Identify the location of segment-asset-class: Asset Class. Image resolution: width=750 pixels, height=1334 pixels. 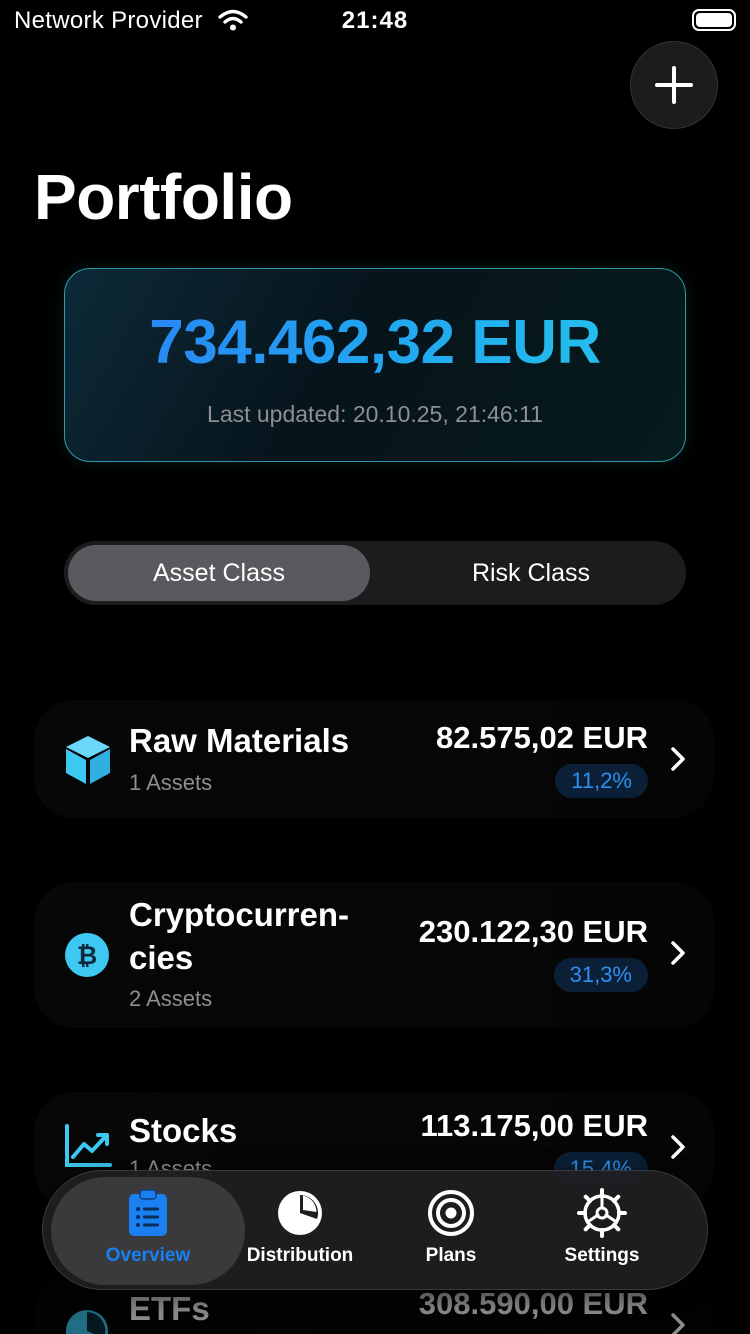
(219, 573).